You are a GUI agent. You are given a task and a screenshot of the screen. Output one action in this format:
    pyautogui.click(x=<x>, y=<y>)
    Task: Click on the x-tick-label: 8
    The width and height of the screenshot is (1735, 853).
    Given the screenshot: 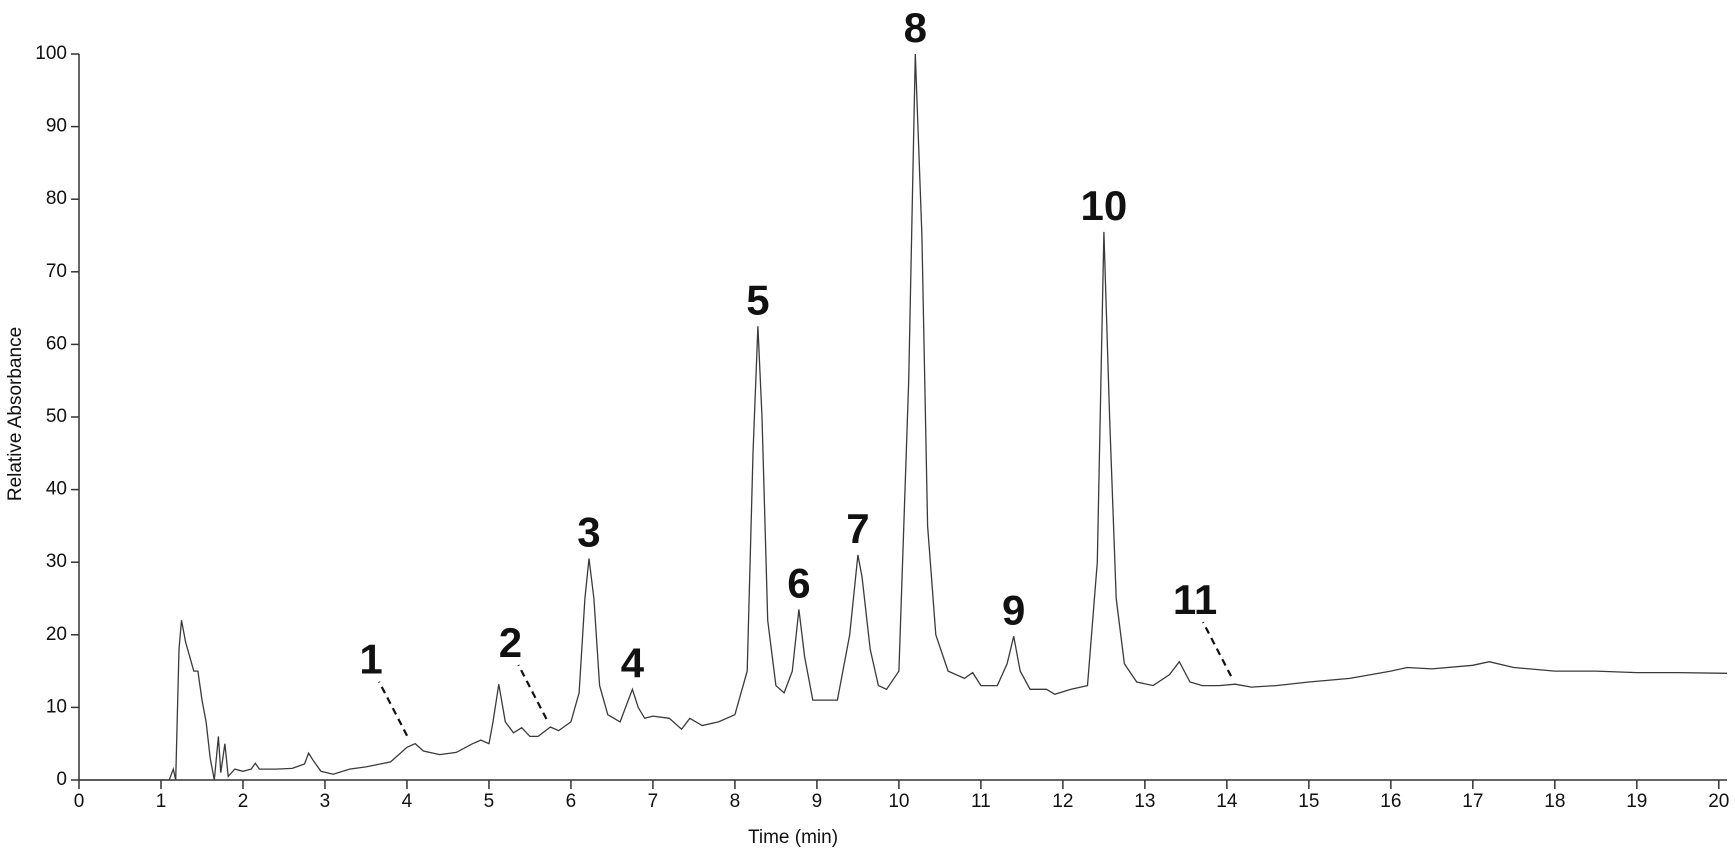 What is the action you would take?
    pyautogui.click(x=735, y=801)
    